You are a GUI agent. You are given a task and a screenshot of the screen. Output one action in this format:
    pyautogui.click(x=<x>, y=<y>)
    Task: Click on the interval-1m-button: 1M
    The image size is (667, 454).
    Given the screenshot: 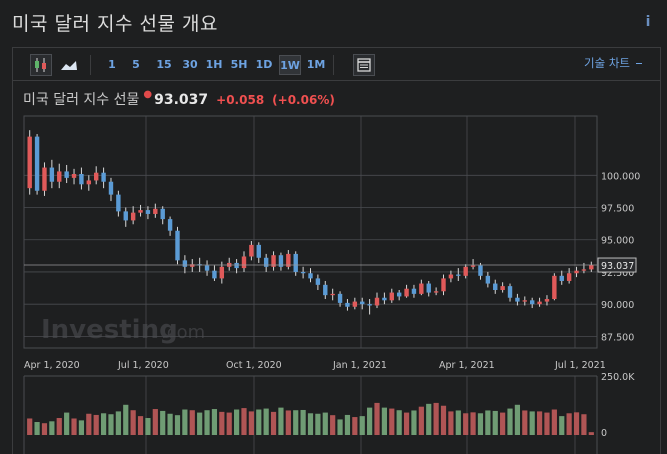 What is the action you would take?
    pyautogui.click(x=316, y=64)
    